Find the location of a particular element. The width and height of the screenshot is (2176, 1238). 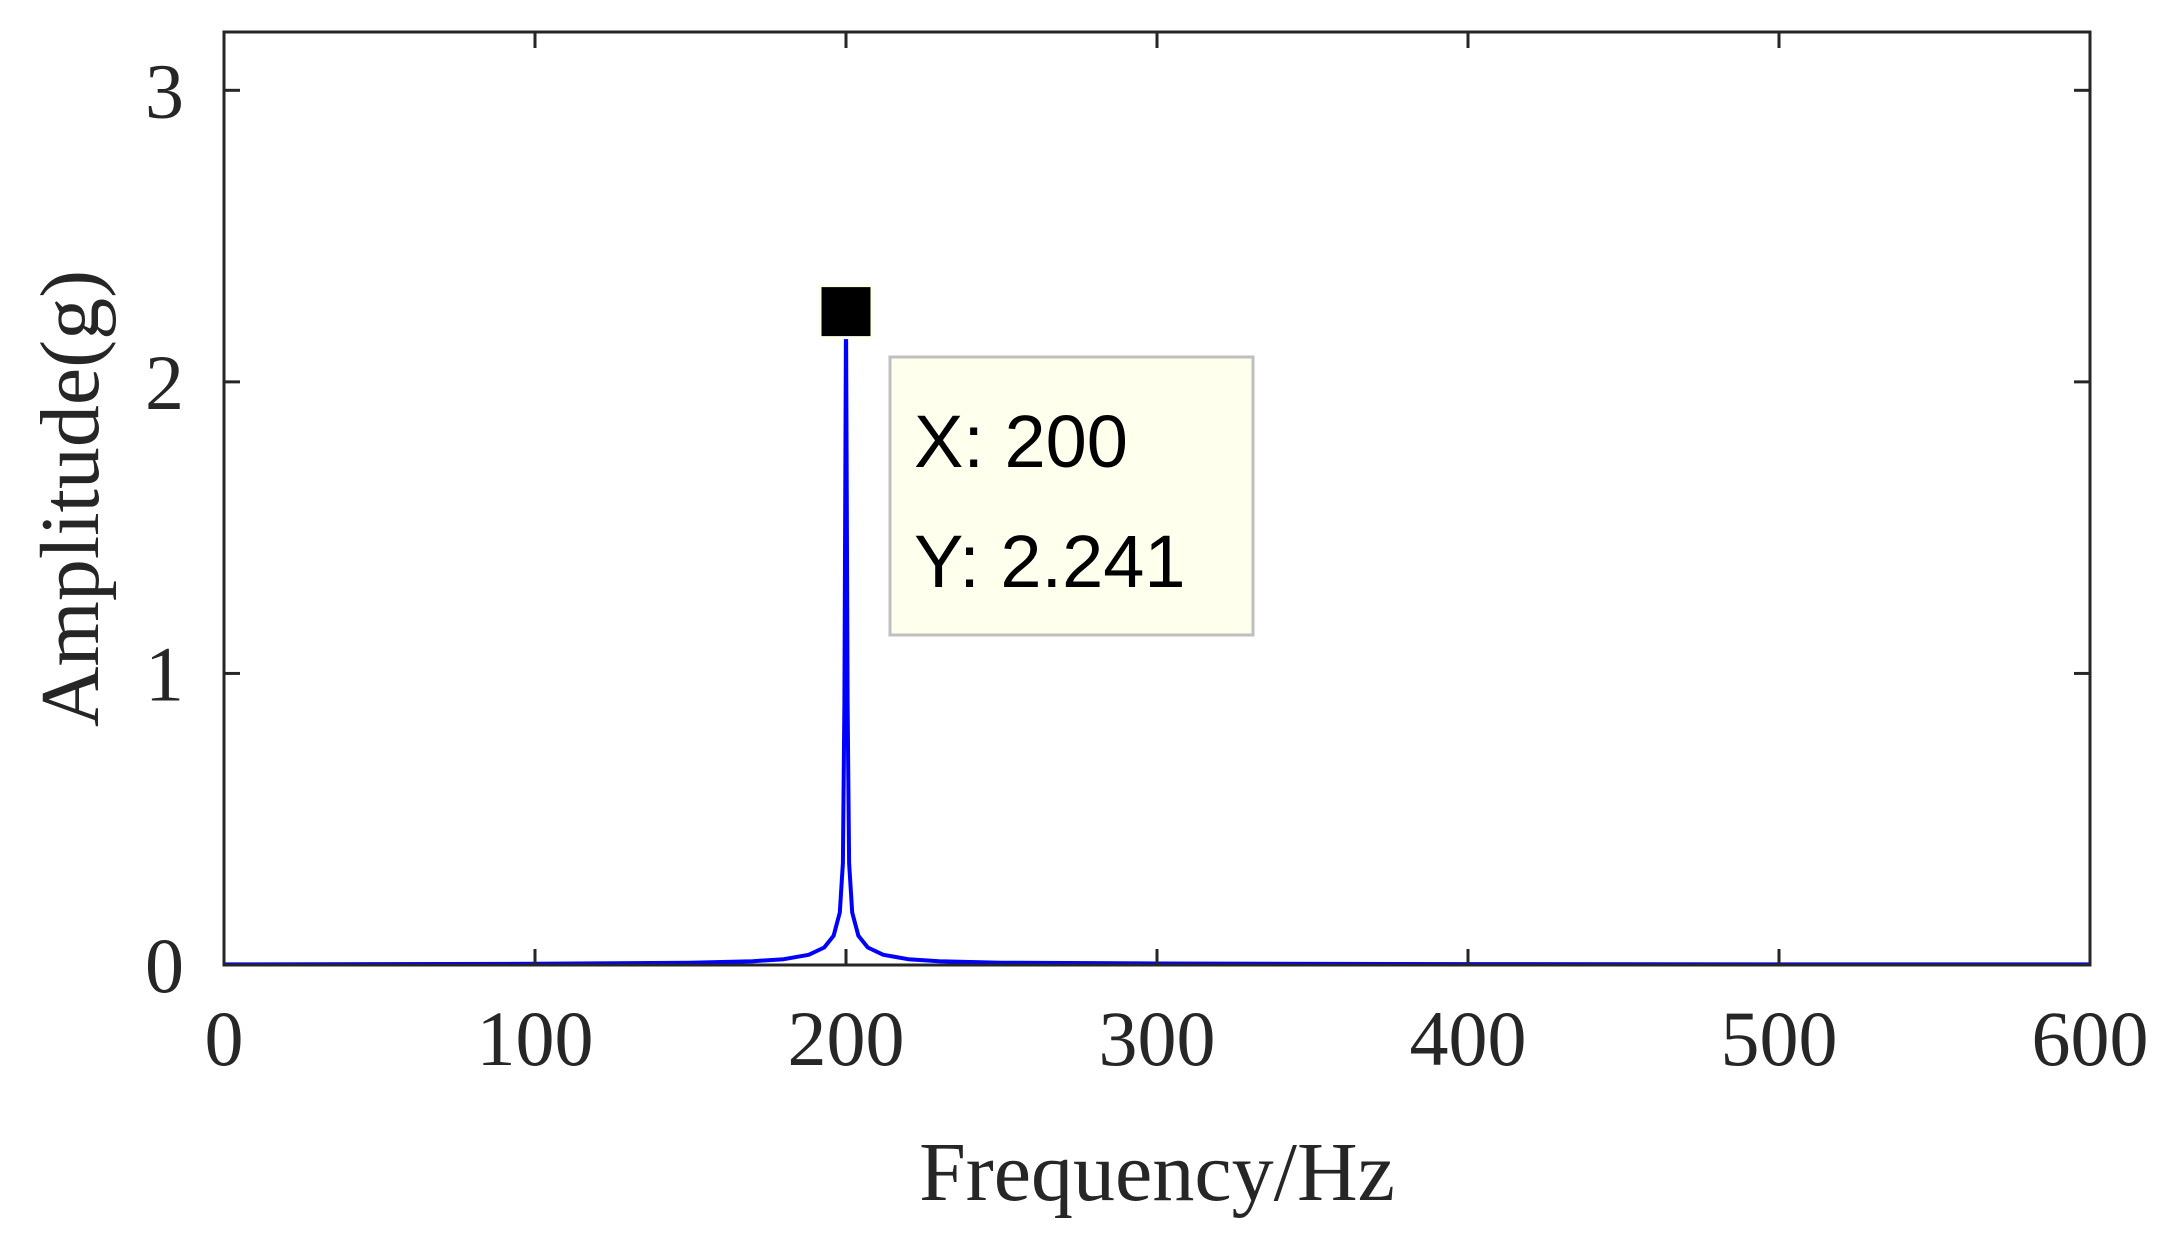

x-tick-label: 500 is located at coordinates (1779, 1038).